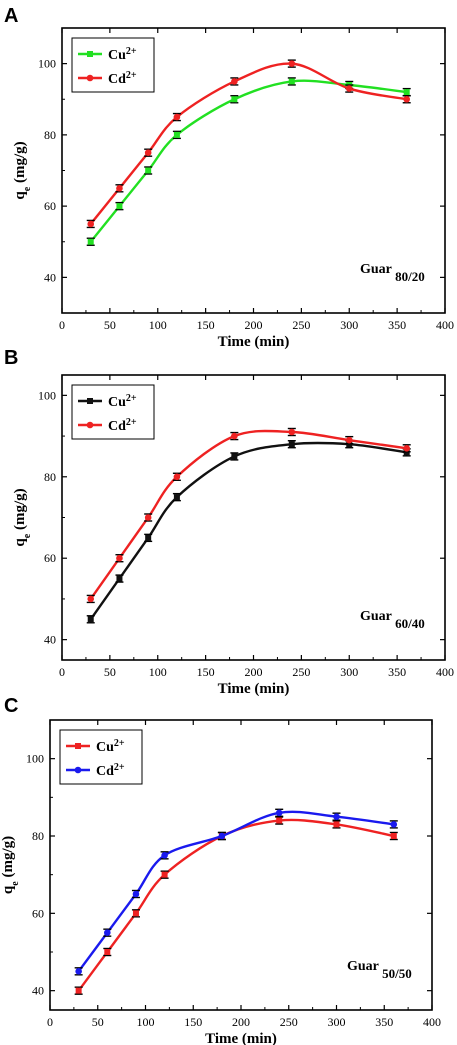  I want to click on series-cu-b, so click(248, 532).